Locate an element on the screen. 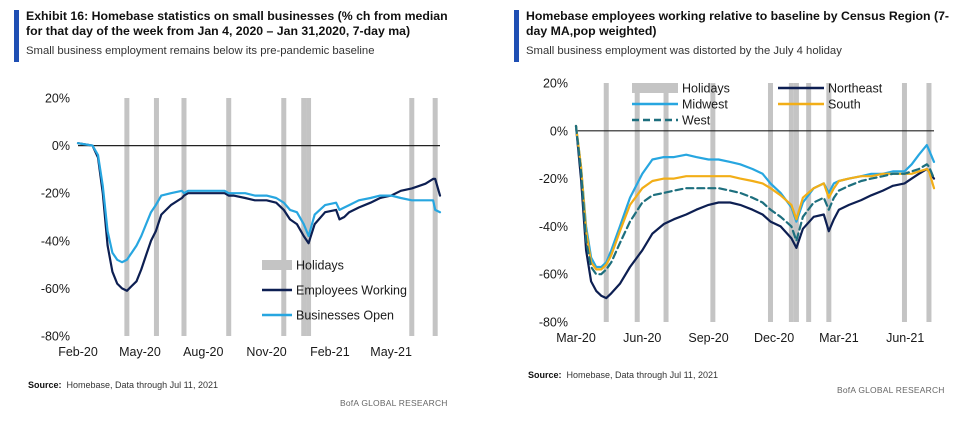  chart-left-legend-label: Employees Working is located at coordinates (351, 291).